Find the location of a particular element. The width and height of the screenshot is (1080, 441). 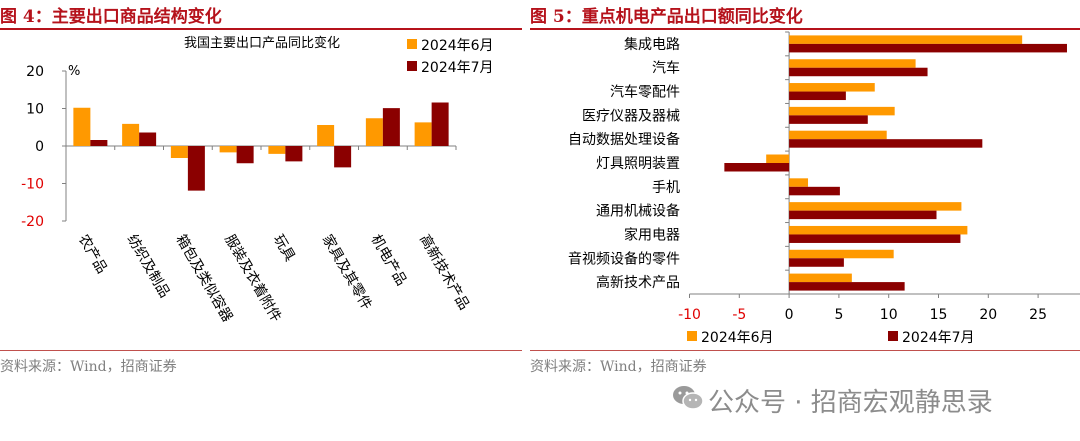

category-label: 汽车零配件 is located at coordinates (645, 92).